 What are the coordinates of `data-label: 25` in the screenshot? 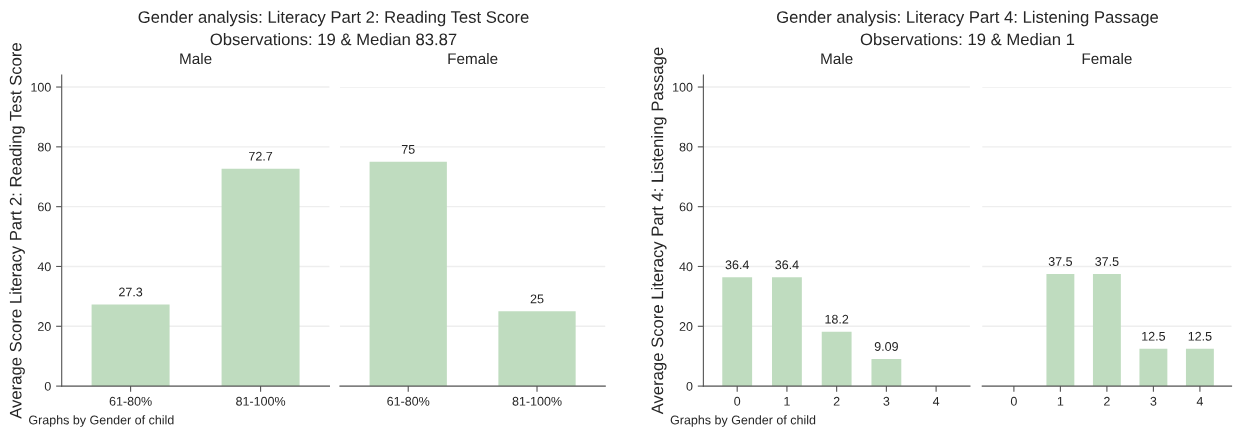 It's located at (537, 299).